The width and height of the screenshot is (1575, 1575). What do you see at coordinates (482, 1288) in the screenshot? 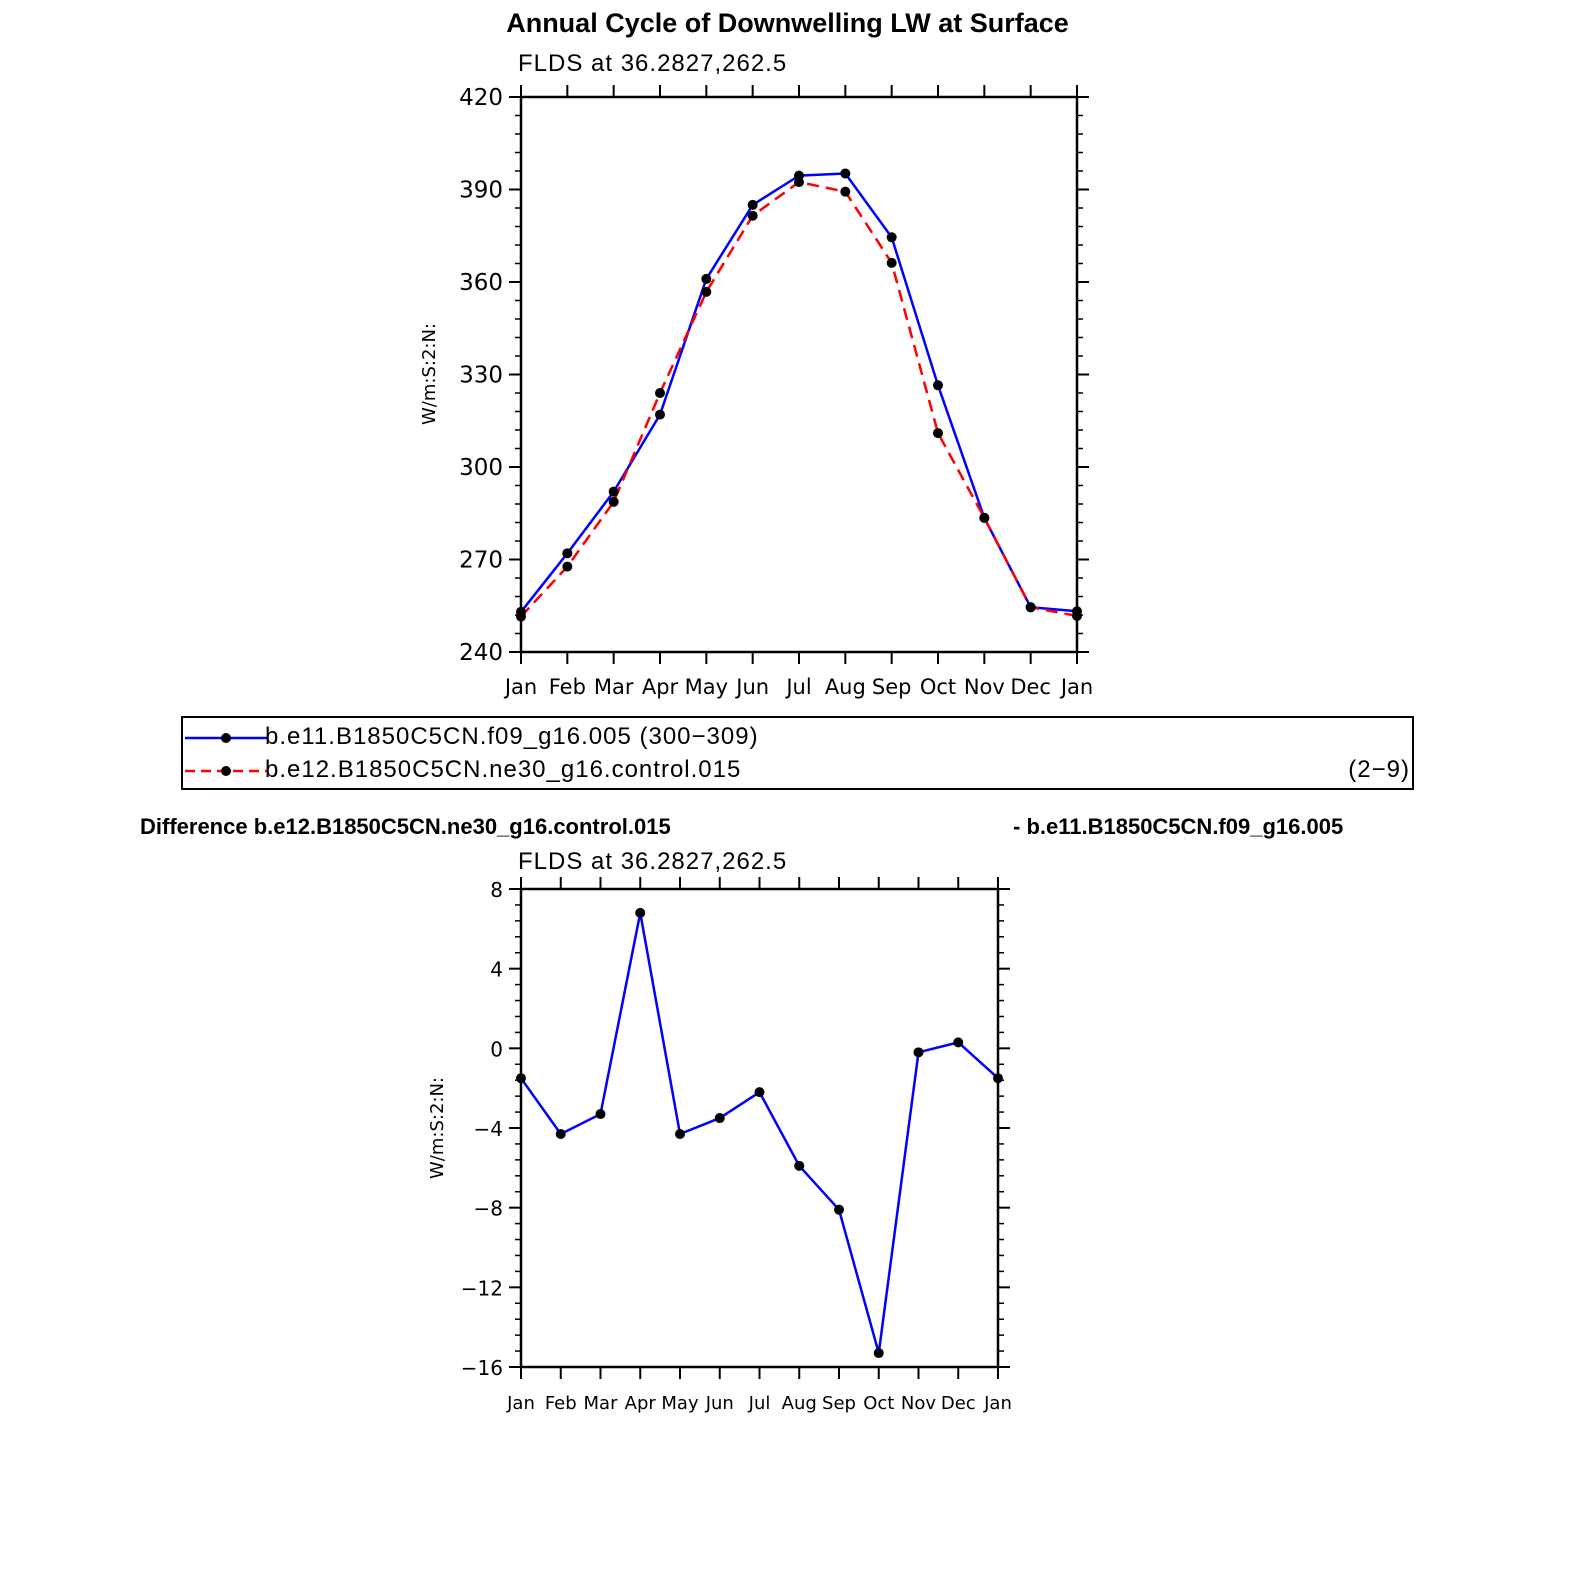
I see `y-tick-label: −12` at bounding box center [482, 1288].